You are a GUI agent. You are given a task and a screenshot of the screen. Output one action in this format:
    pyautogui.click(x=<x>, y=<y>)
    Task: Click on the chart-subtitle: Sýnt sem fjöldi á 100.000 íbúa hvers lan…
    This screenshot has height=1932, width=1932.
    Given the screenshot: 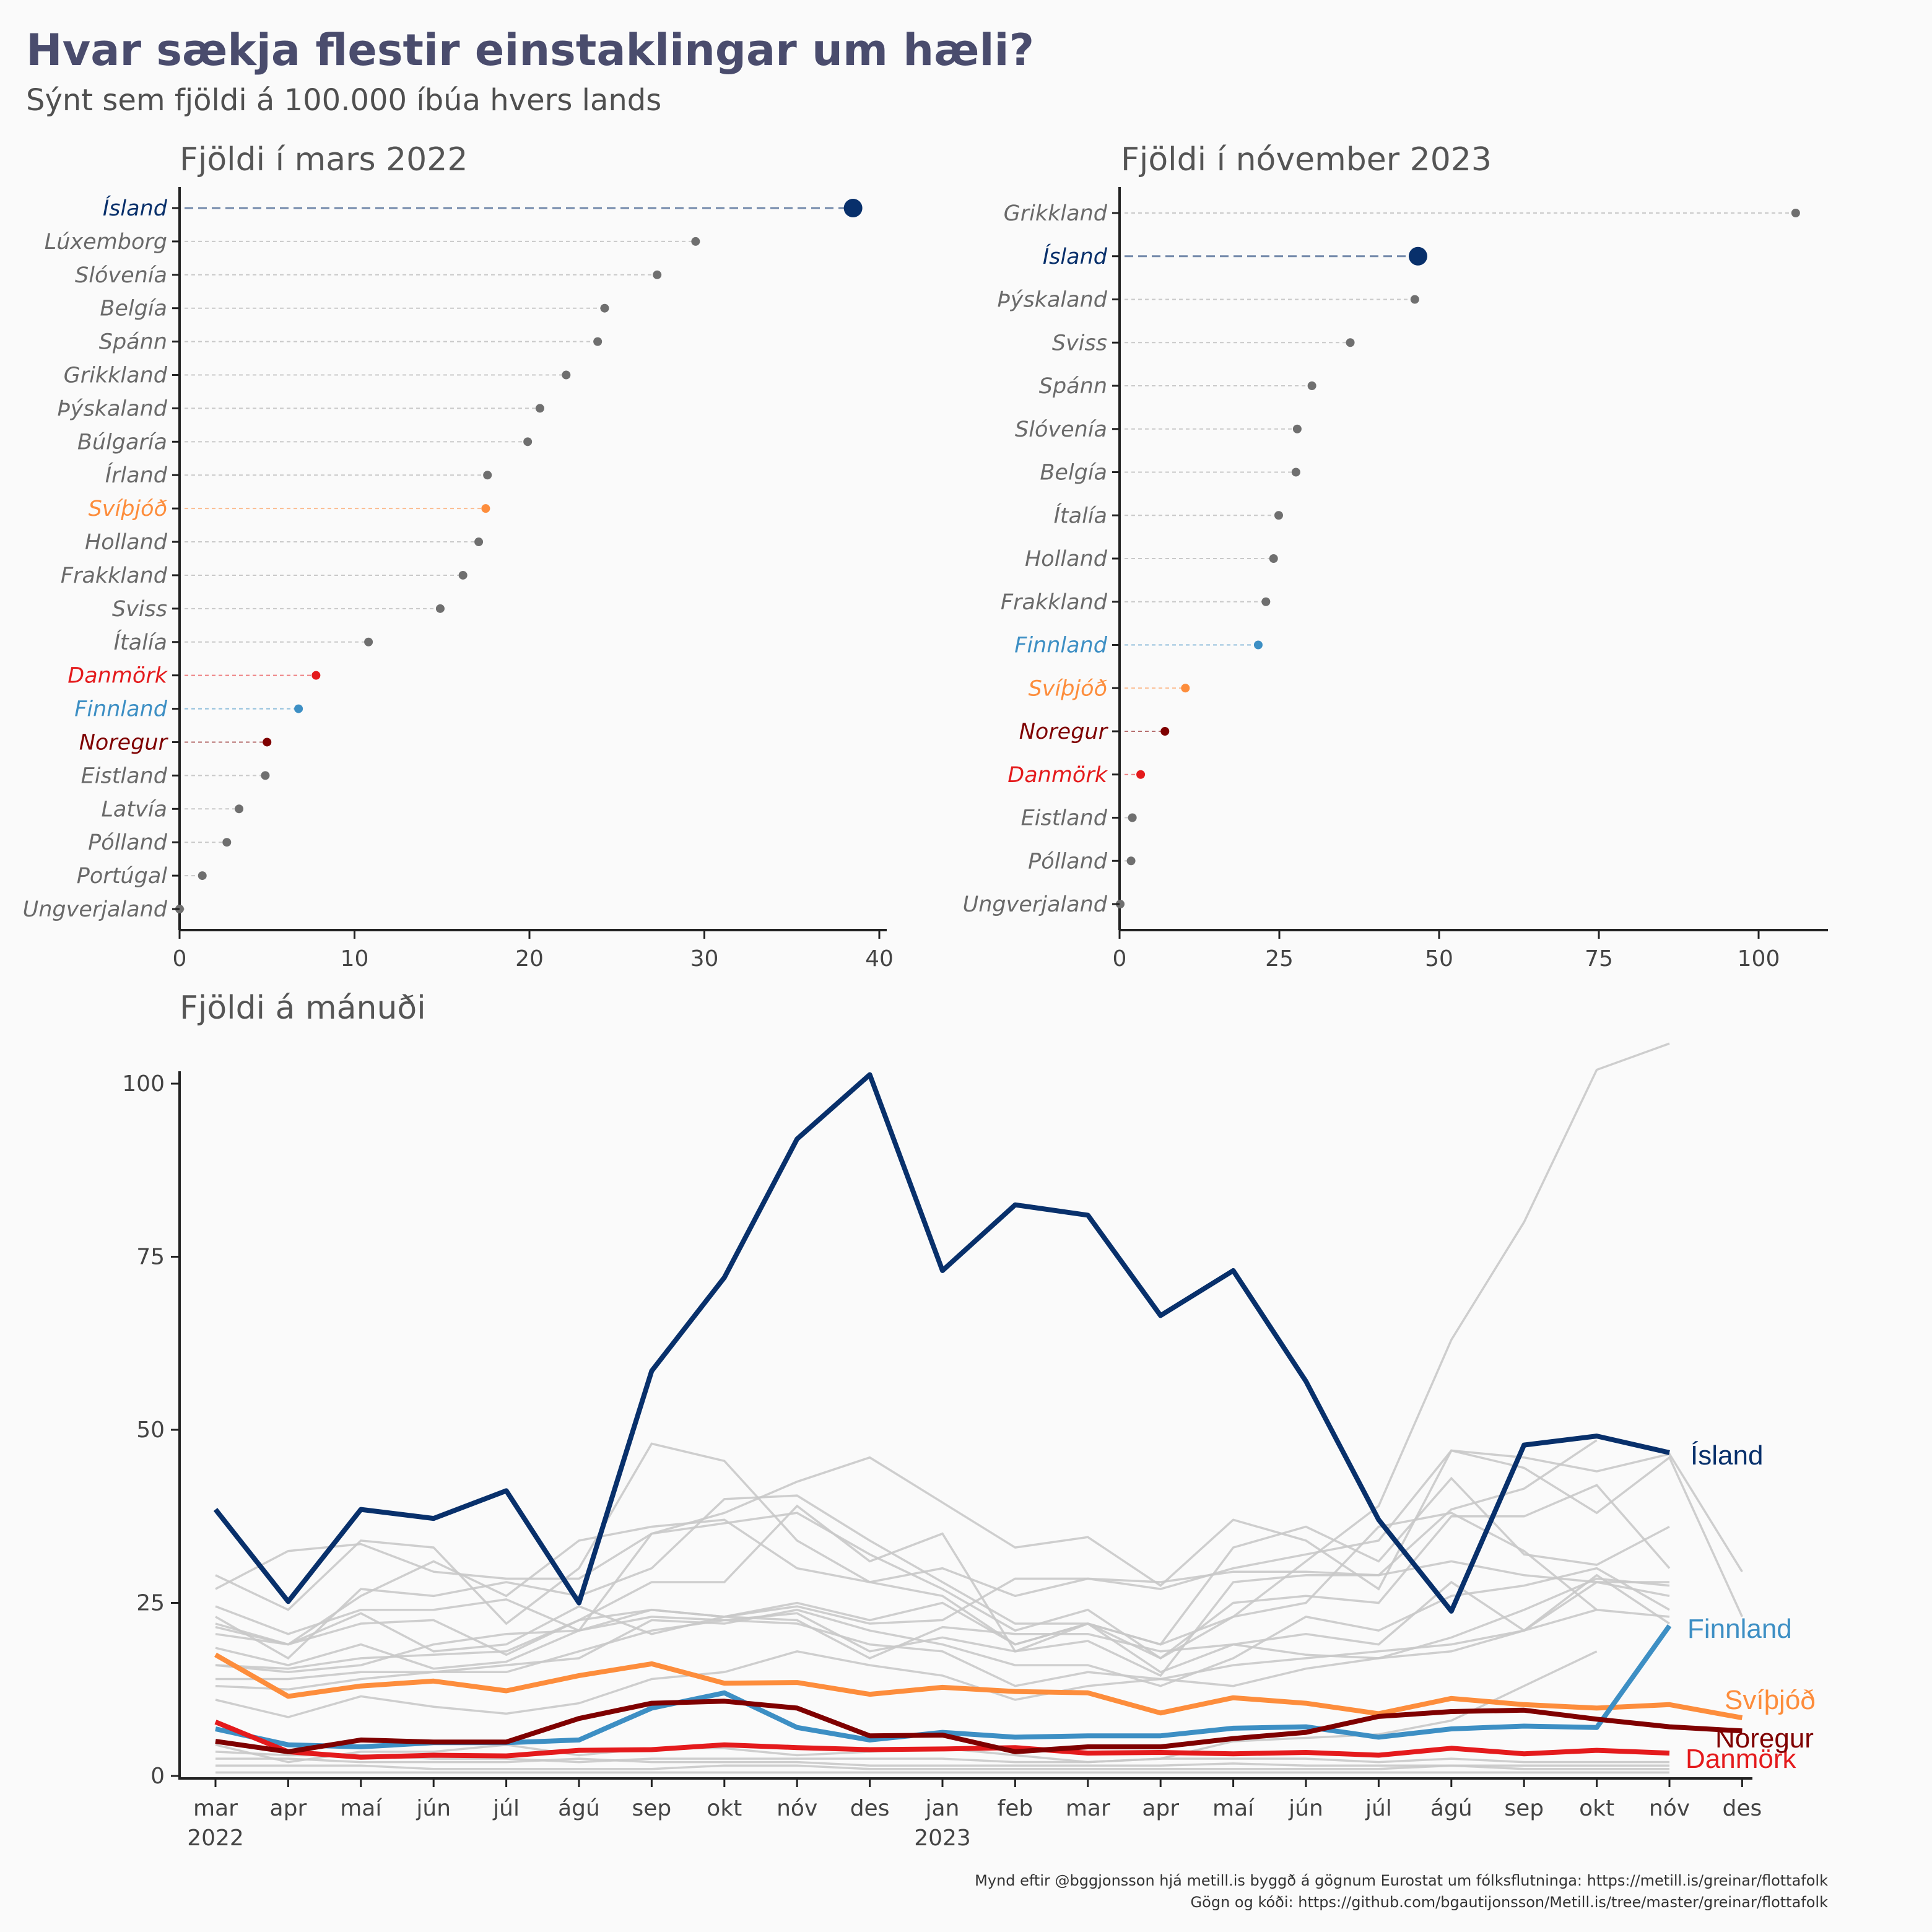 What is the action you would take?
    pyautogui.click(x=343, y=100)
    